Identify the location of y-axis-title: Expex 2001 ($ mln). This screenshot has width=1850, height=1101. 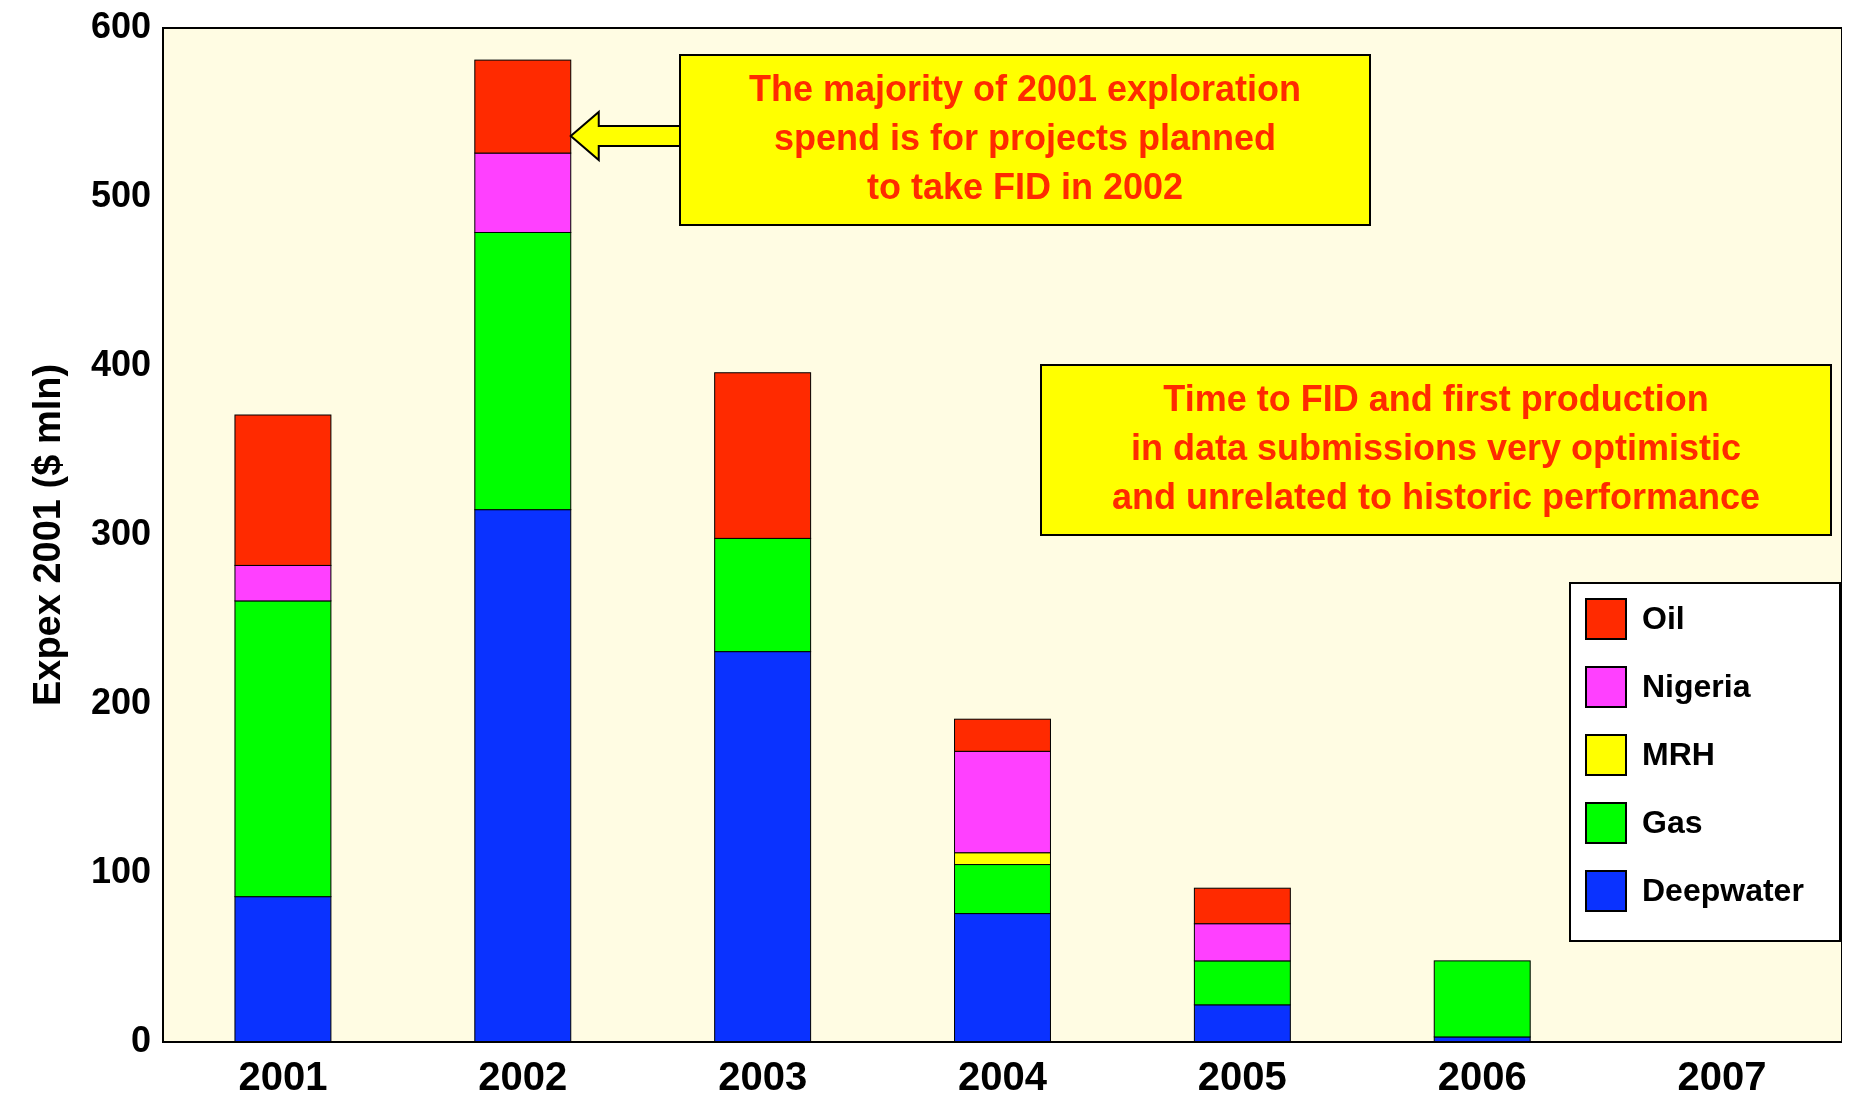
(47, 535).